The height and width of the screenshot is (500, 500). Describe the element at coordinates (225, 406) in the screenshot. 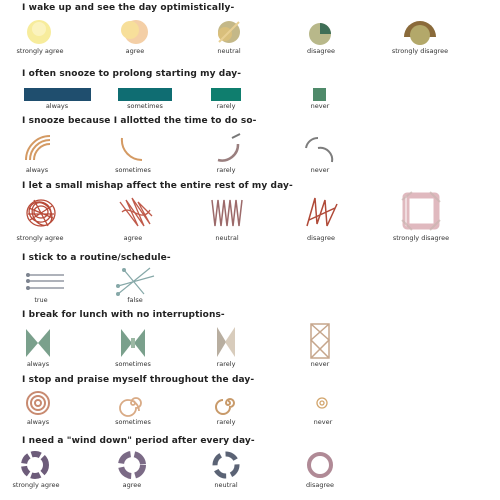

I see `q7-rarely-glyph` at that location.